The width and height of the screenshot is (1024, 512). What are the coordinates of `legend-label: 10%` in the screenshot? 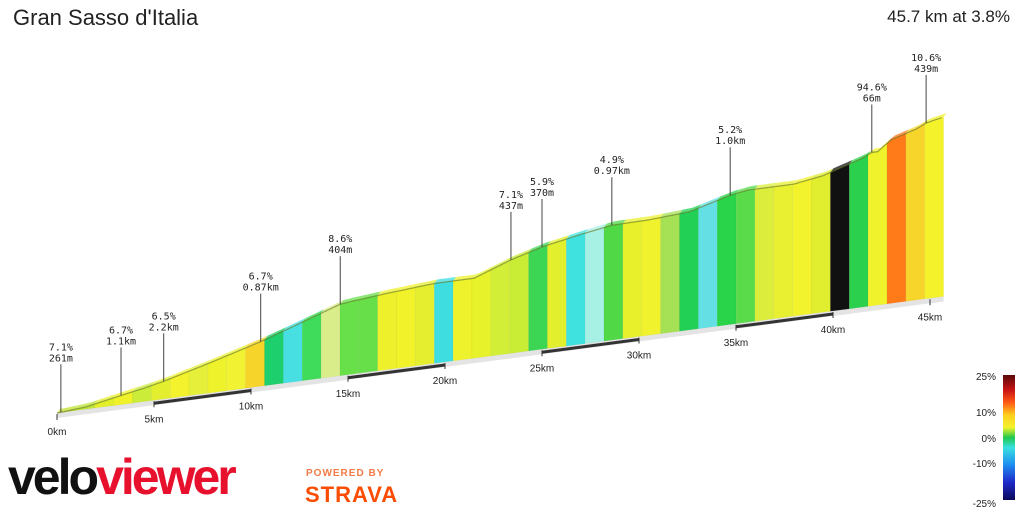 It's located at (986, 413).